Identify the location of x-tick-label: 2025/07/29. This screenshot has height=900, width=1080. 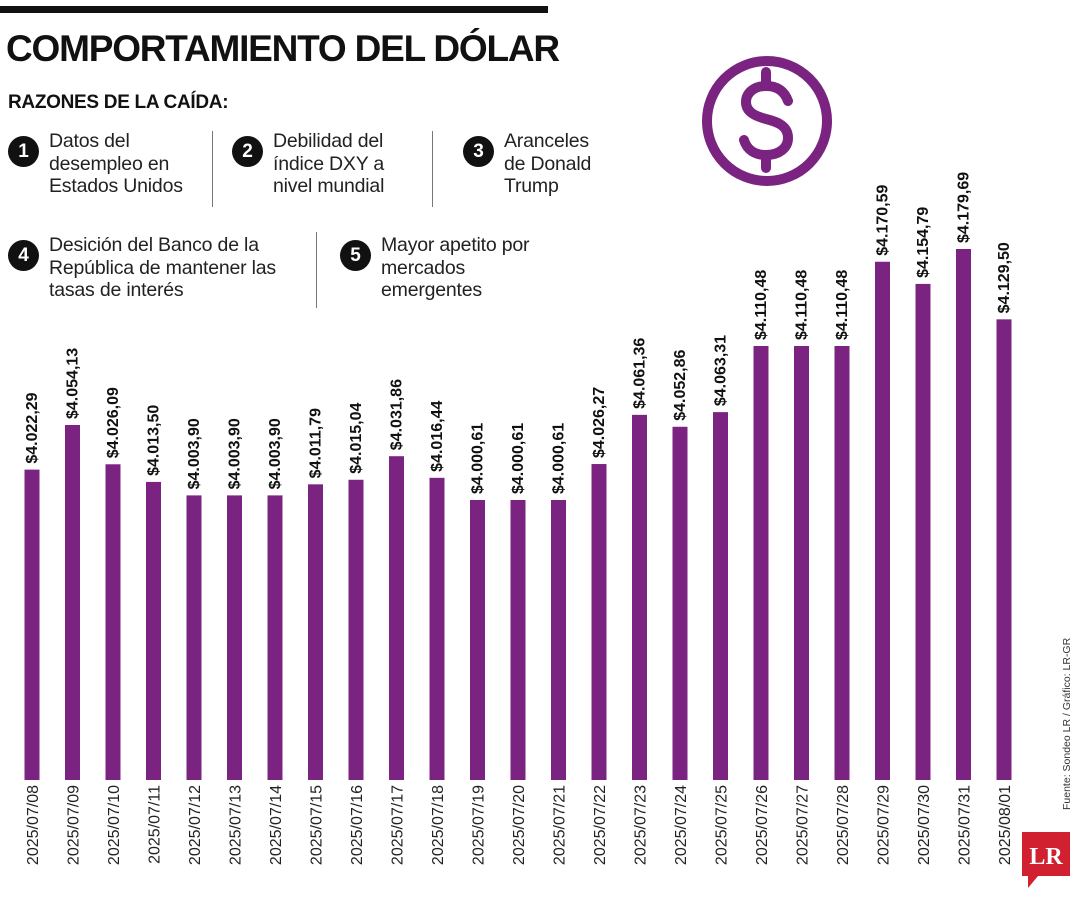
(884, 825).